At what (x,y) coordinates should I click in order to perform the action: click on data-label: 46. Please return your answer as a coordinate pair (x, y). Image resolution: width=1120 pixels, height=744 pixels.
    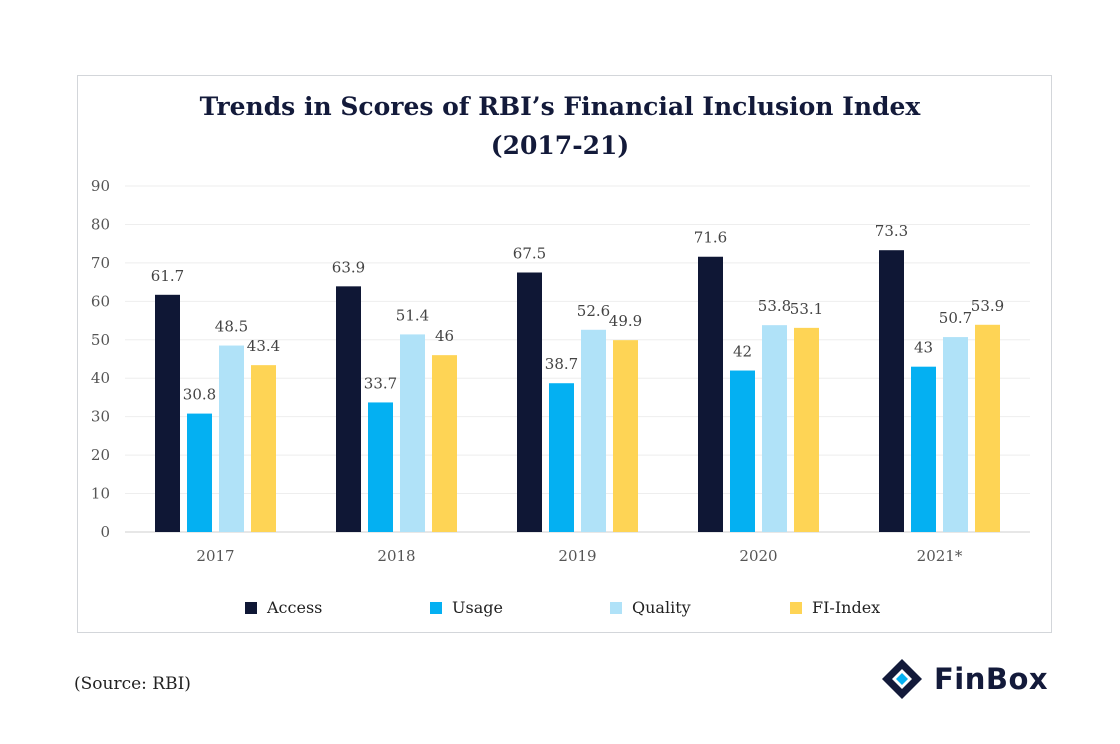
    Looking at the image, I should click on (444, 336).